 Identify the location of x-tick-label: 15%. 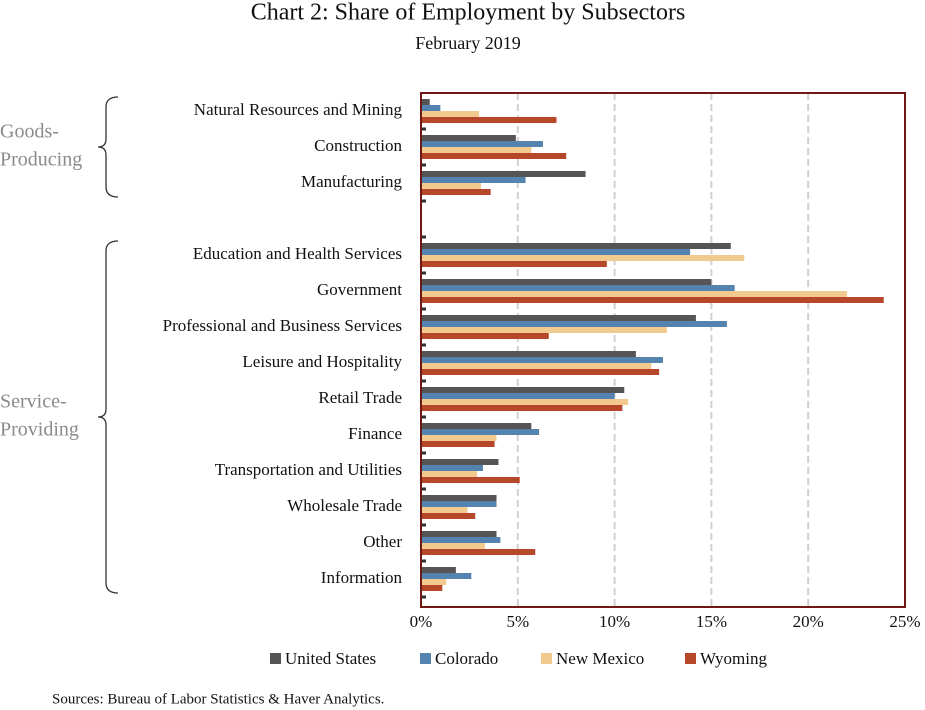
(711, 621).